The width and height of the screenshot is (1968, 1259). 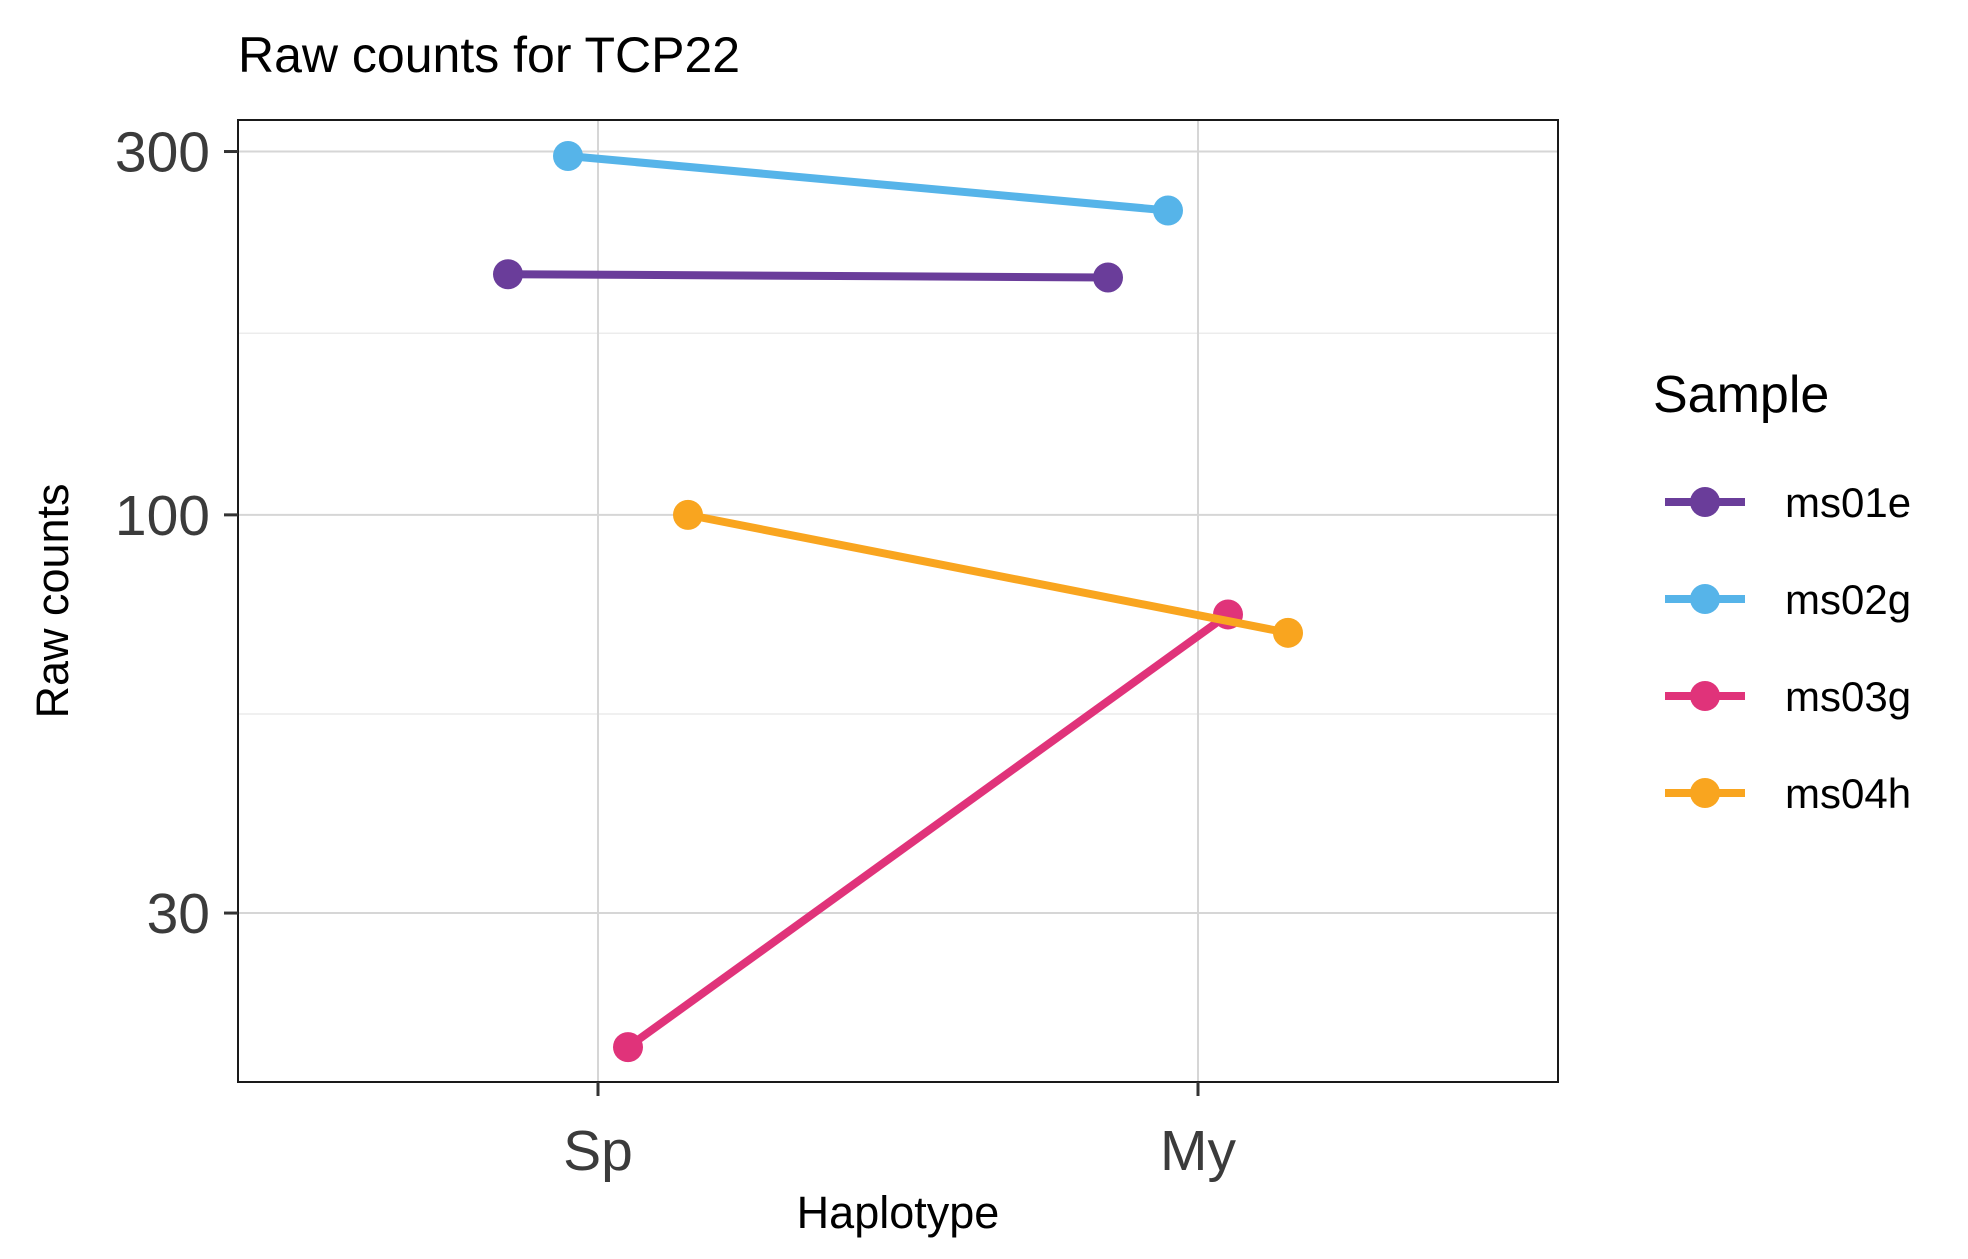 What do you see at coordinates (1848, 696) in the screenshot?
I see `legend-label: ms03g` at bounding box center [1848, 696].